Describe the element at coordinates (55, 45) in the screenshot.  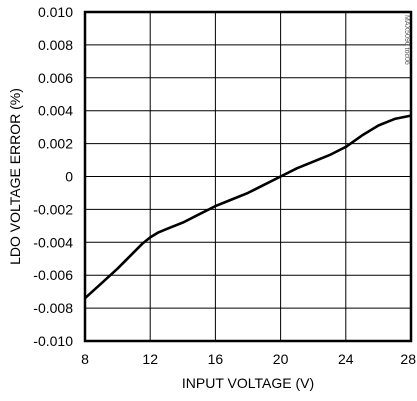
I see `y-tick-label: 0.008` at that location.